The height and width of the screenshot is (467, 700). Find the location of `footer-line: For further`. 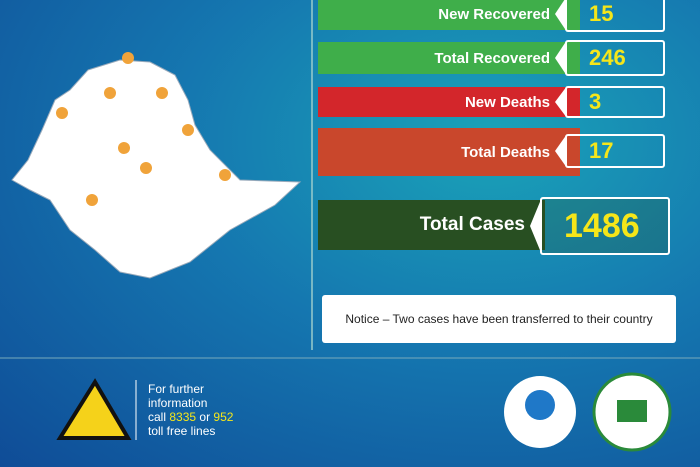

footer-line: For further is located at coordinates (176, 389).